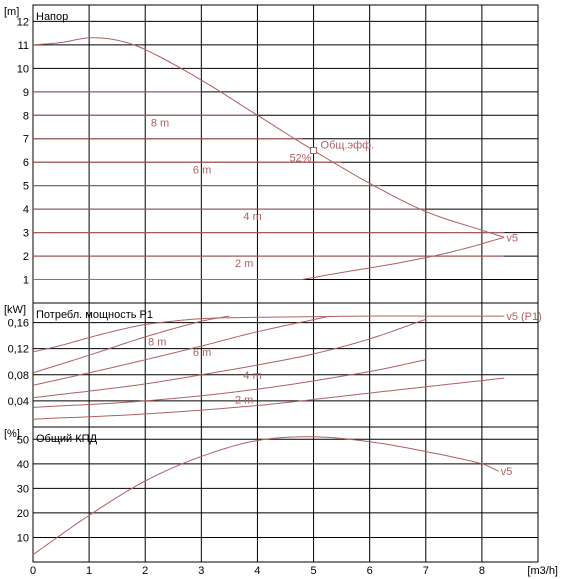 The image size is (562, 579). What do you see at coordinates (23, 440) in the screenshot?
I see `y-tick-label: 50` at bounding box center [23, 440].